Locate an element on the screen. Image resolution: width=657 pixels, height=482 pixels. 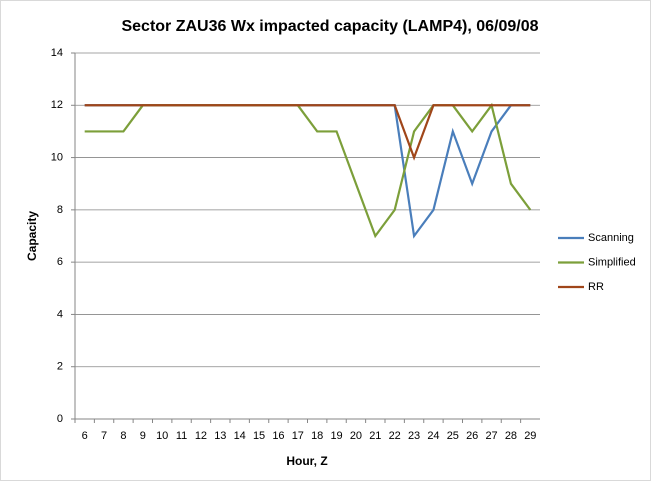
y-axis-title: Capacity is located at coordinates (32, 236).